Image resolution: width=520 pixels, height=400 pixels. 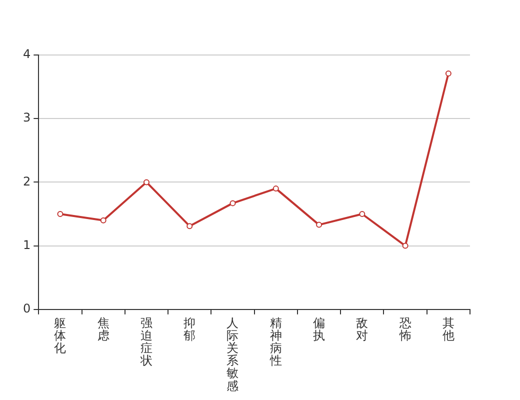 What do you see at coordinates (60, 336) in the screenshot?
I see `x-tick-label: 躯体化` at bounding box center [60, 336].